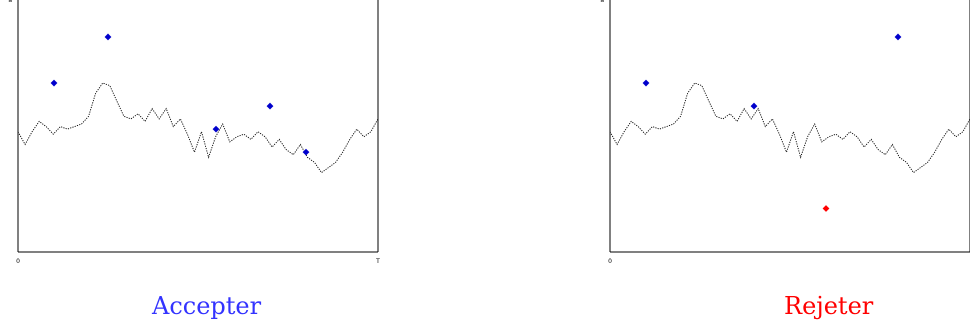 The height and width of the screenshot is (332, 970). Describe the element at coordinates (207, 306) in the screenshot. I see `caption-accept: Accepter` at that location.